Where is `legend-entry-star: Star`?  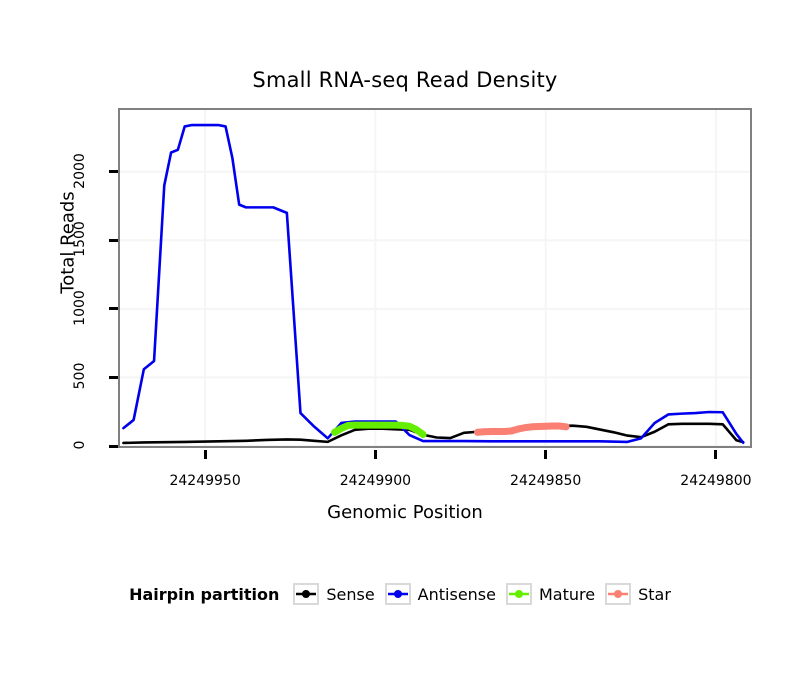
legend-entry-star: Star is located at coordinates (638, 594).